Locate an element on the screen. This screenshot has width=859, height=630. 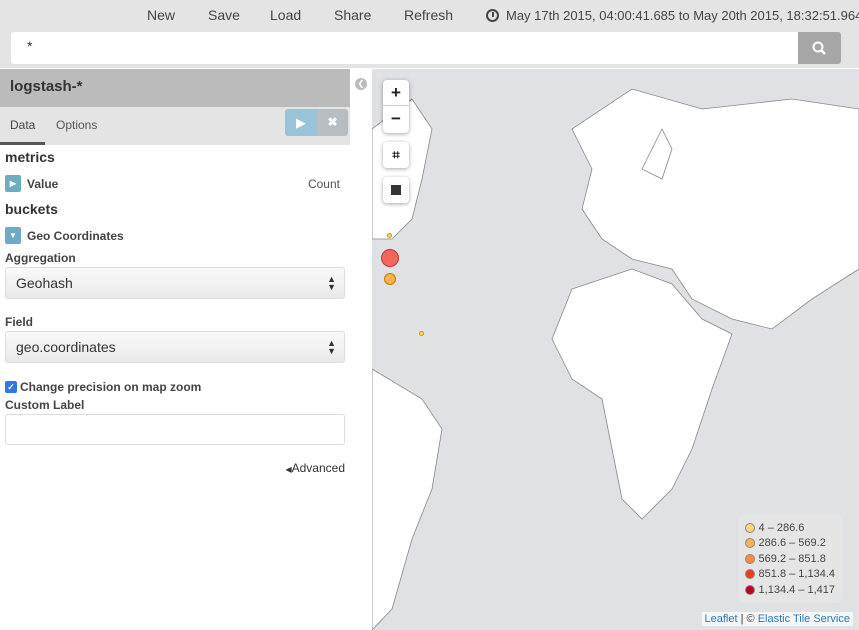
save-button: Save is located at coordinates (224, 15).